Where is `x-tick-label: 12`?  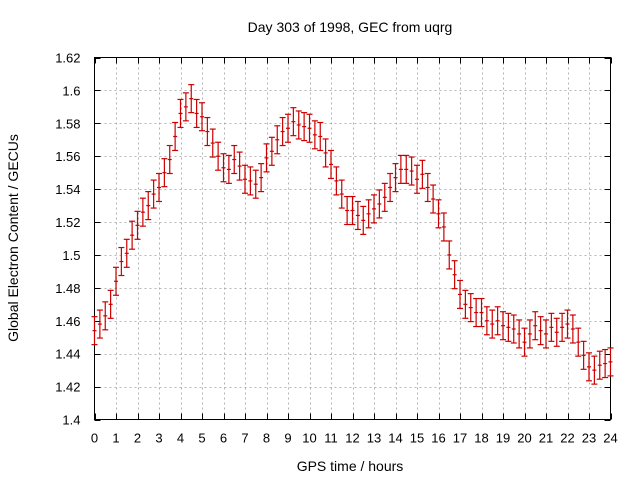
x-tick-label: 12 is located at coordinates (352, 438).